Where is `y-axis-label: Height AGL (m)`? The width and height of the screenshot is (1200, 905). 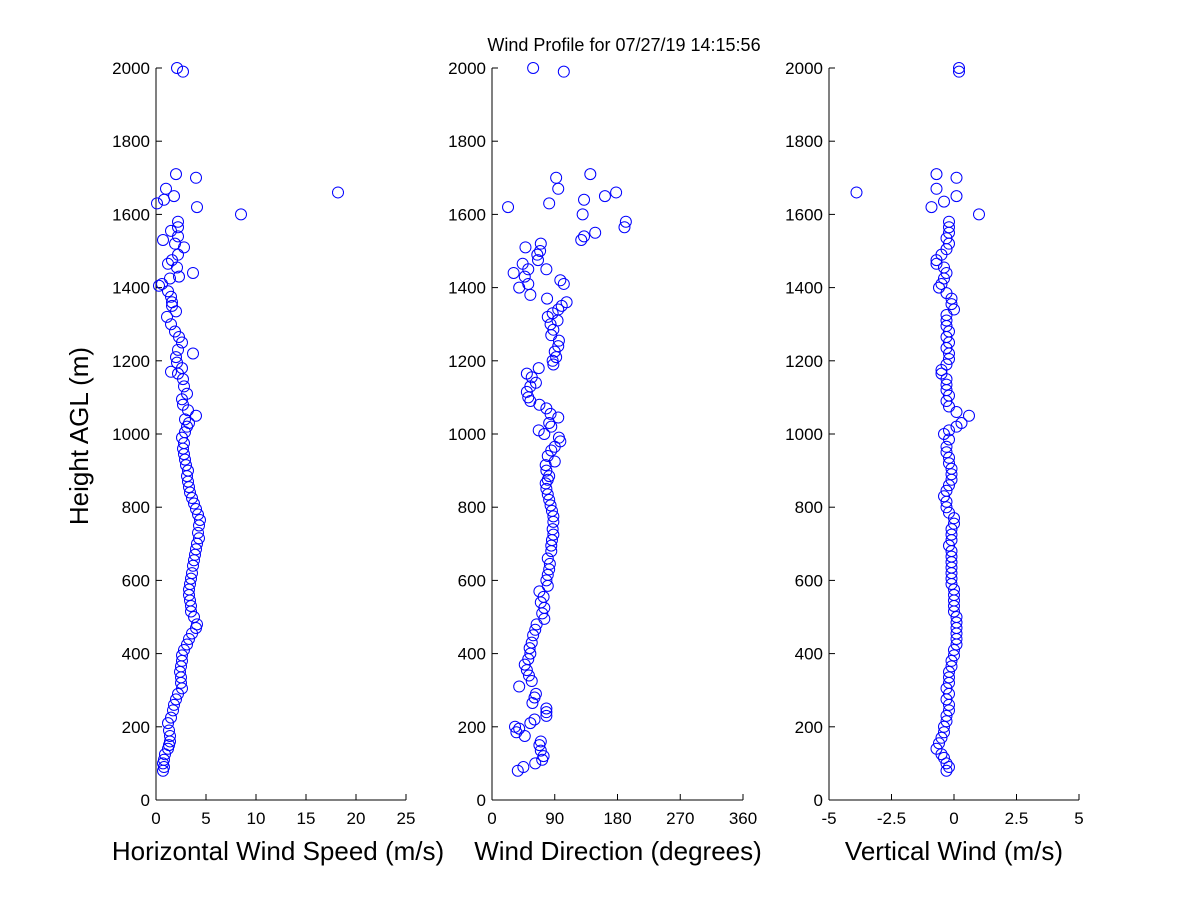
y-axis-label: Height AGL (m) is located at coordinates (79, 436).